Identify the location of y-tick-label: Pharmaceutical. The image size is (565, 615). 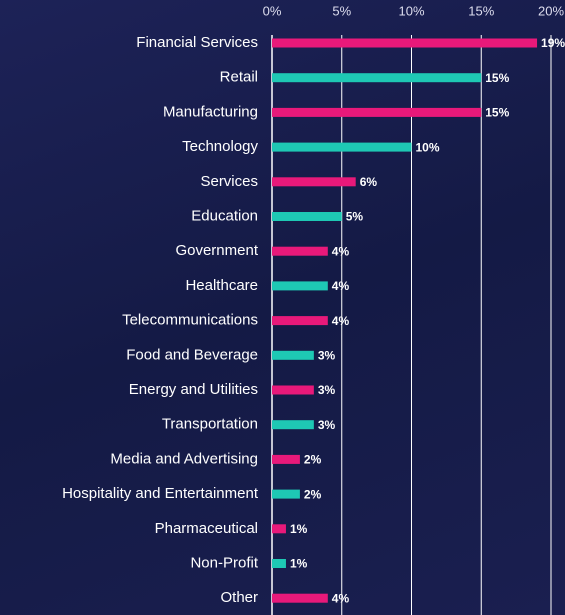
(206, 528).